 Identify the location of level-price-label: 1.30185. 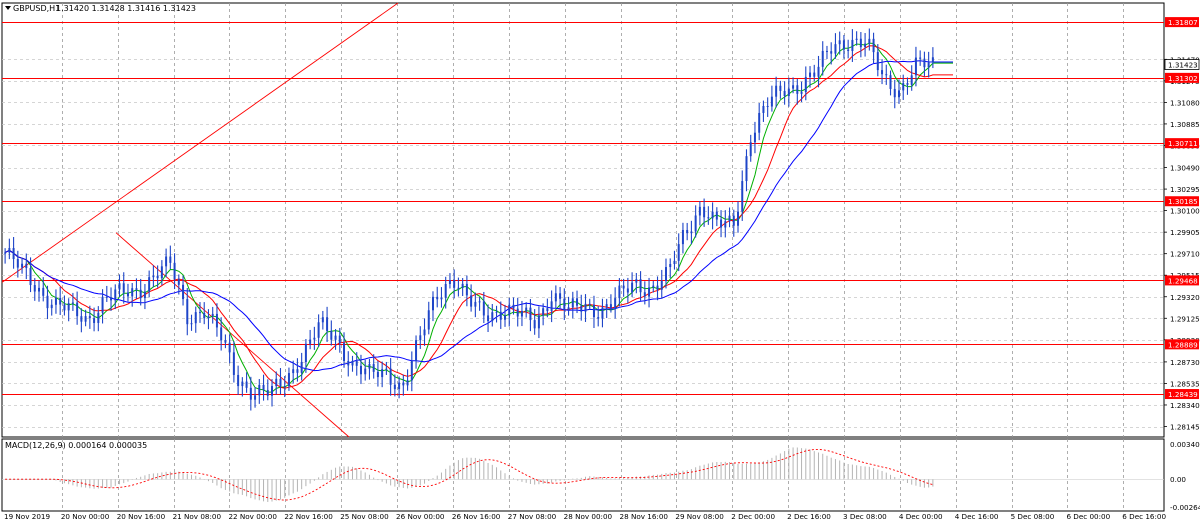
(1183, 201).